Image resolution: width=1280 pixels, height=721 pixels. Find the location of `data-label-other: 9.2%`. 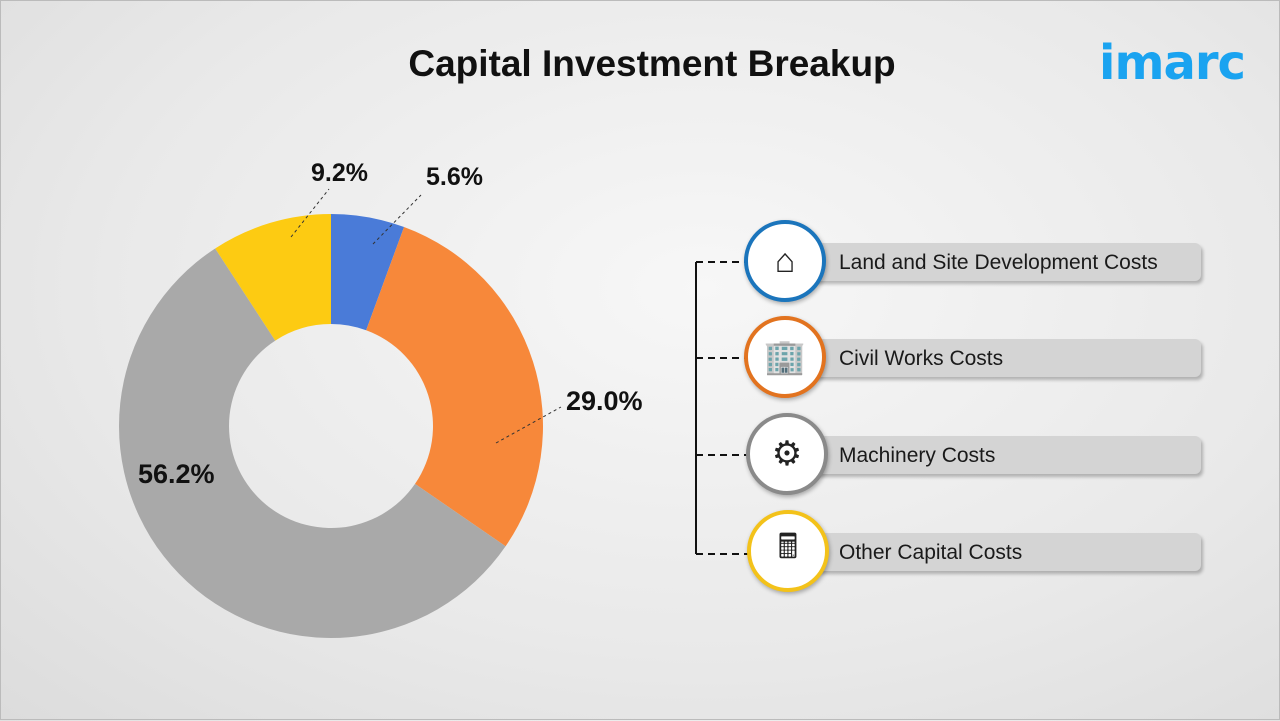

data-label-other: 9.2% is located at coordinates (339, 173).